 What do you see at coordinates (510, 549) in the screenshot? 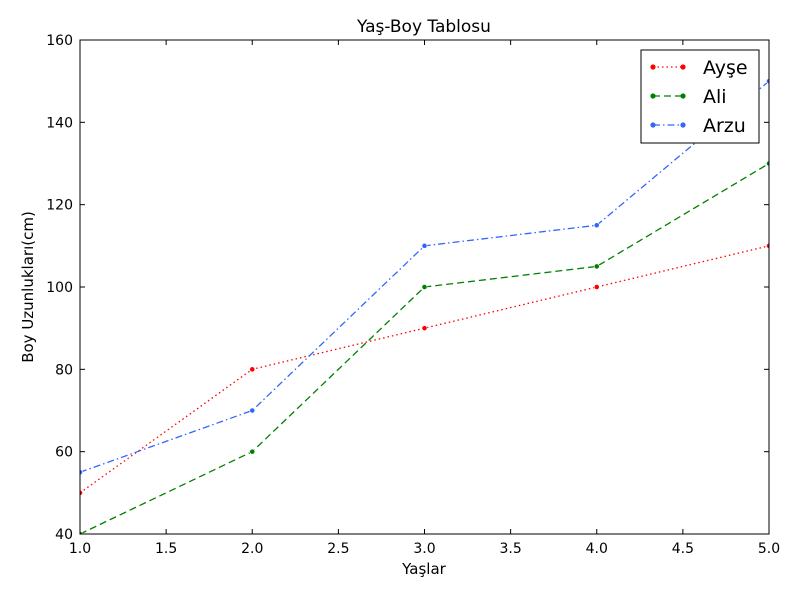
I see `x-tick-label: 3.5` at bounding box center [510, 549].